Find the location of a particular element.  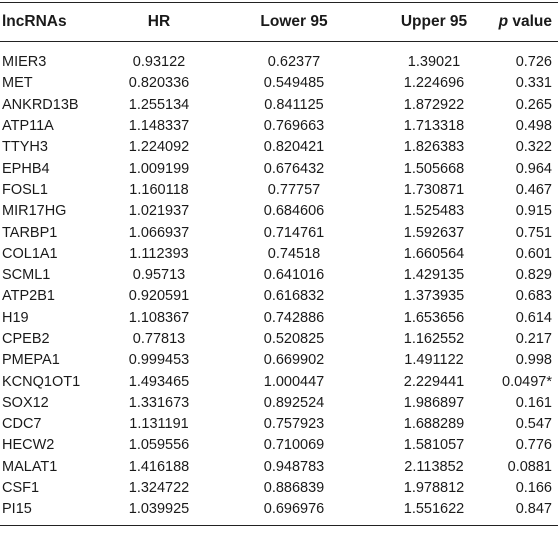

cell-upper-95: 1.429135 is located at coordinates (434, 275).